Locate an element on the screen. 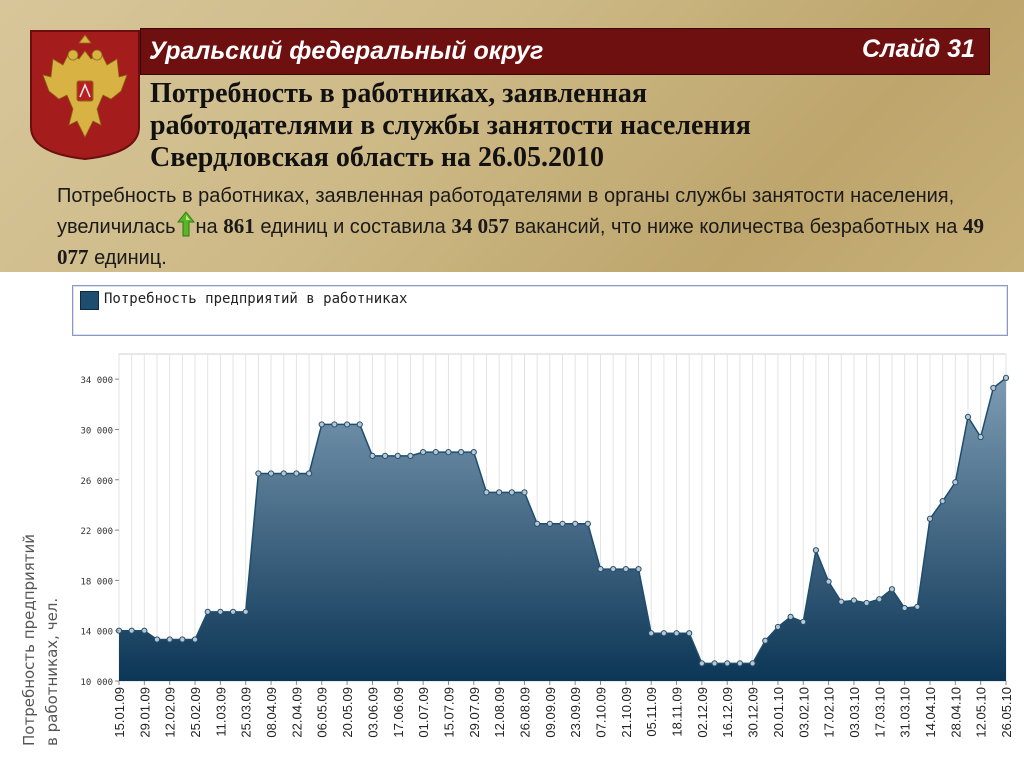 This screenshot has height=768, width=1024. x-tick-label: 01.07.09 is located at coordinates (423, 712).